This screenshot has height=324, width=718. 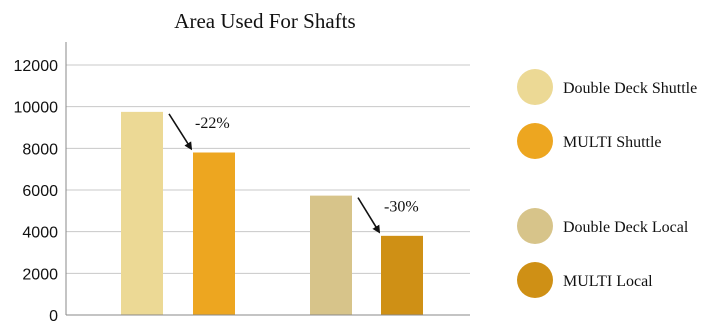 What do you see at coordinates (401, 207) in the screenshot?
I see `change-label: -30%` at bounding box center [401, 207].